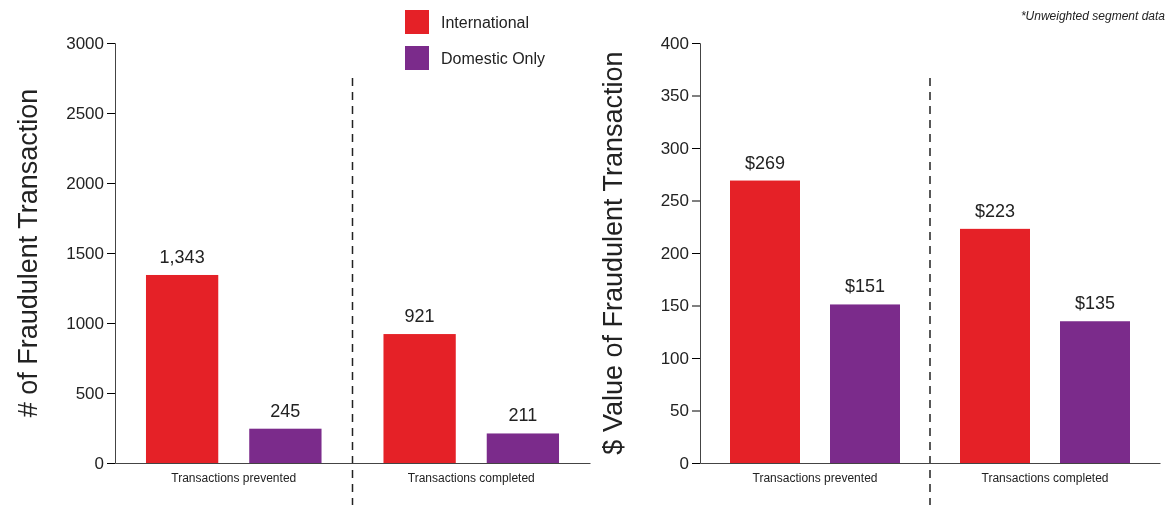 The width and height of the screenshot is (1175, 506). I want to click on data-label: 921, so click(419, 316).